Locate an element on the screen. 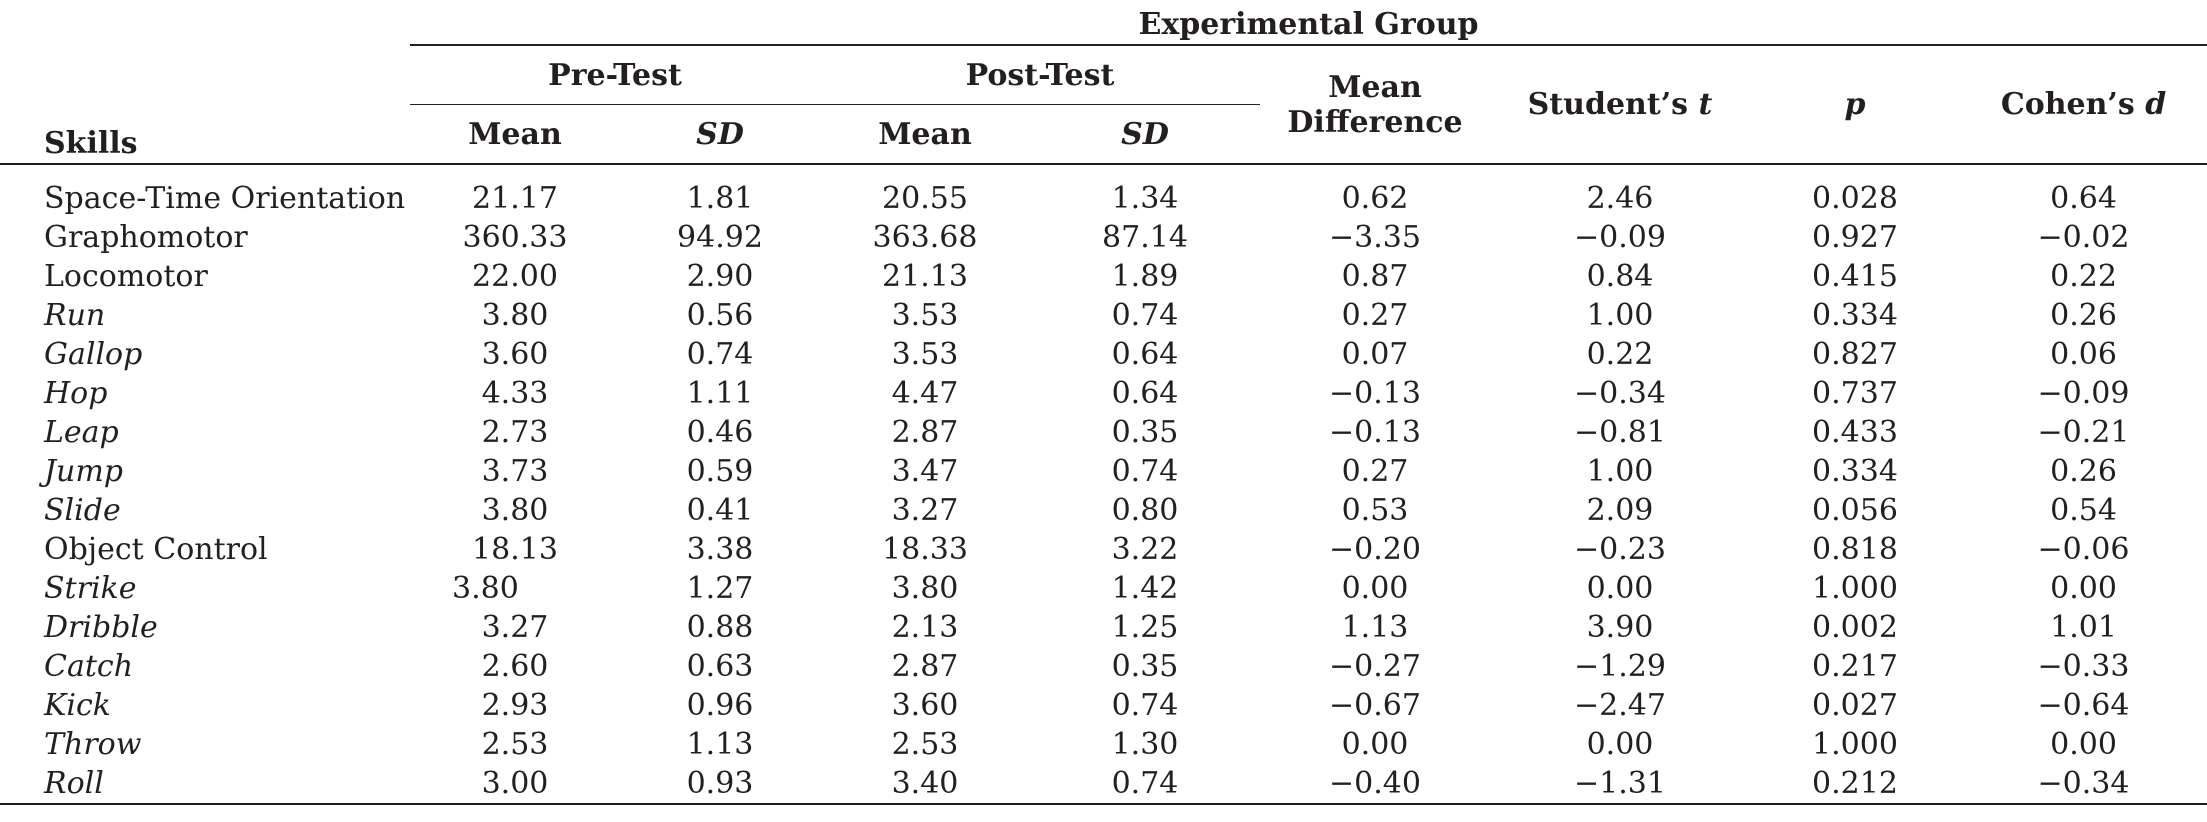 The height and width of the screenshot is (822, 2207). students-t-cell: −0.81 is located at coordinates (1620, 432).